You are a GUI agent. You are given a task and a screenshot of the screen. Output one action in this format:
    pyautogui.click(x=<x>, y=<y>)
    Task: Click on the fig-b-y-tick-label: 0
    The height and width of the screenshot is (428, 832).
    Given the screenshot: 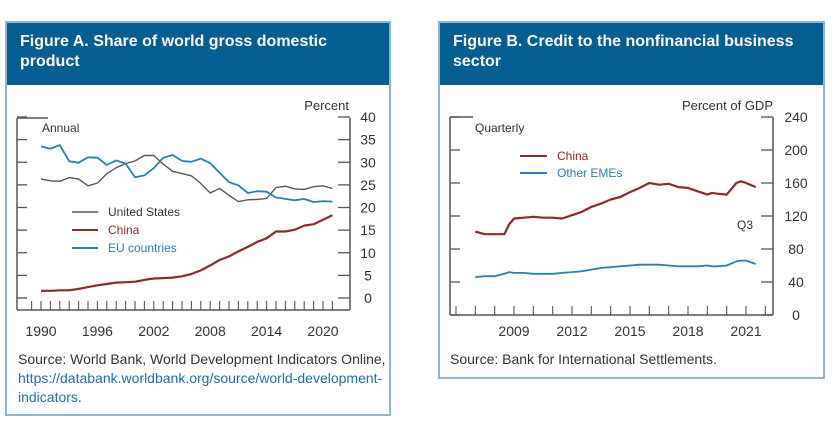 What is the action you would take?
    pyautogui.click(x=796, y=315)
    